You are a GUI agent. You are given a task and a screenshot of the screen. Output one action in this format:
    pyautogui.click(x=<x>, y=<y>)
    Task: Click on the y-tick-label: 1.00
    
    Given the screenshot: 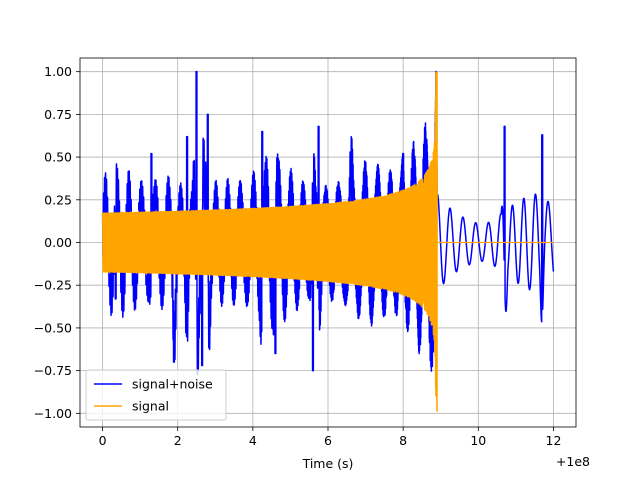 What is the action you would take?
    pyautogui.click(x=58, y=71)
    